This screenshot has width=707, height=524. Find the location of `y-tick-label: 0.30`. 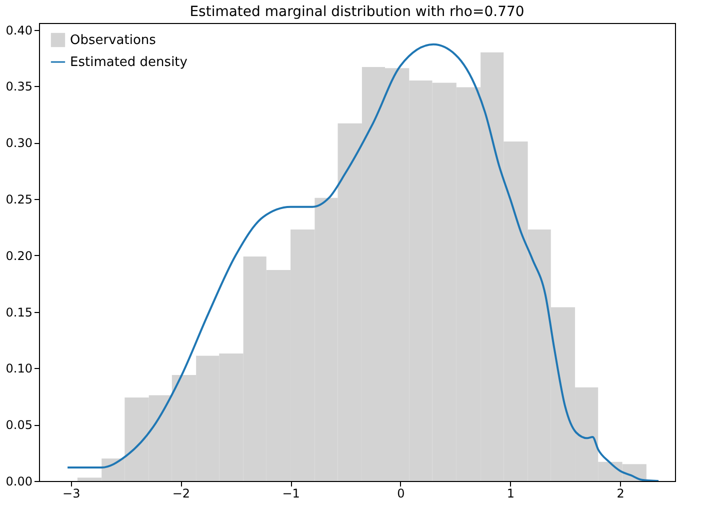

y-tick-label: 0.30 is located at coordinates (19, 143).